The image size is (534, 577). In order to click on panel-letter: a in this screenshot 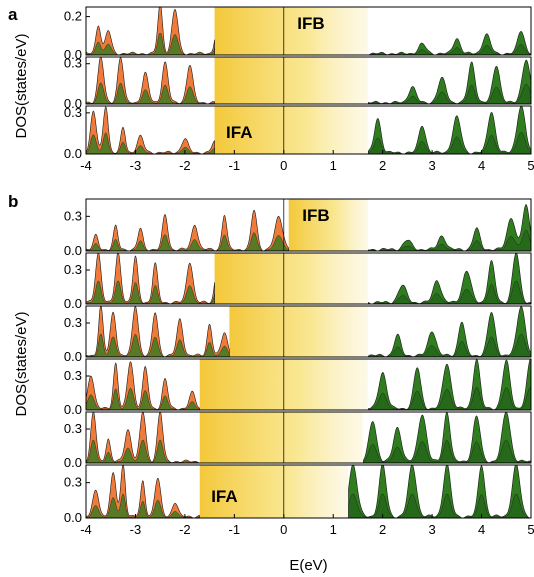, I will do `click(13, 14)`.